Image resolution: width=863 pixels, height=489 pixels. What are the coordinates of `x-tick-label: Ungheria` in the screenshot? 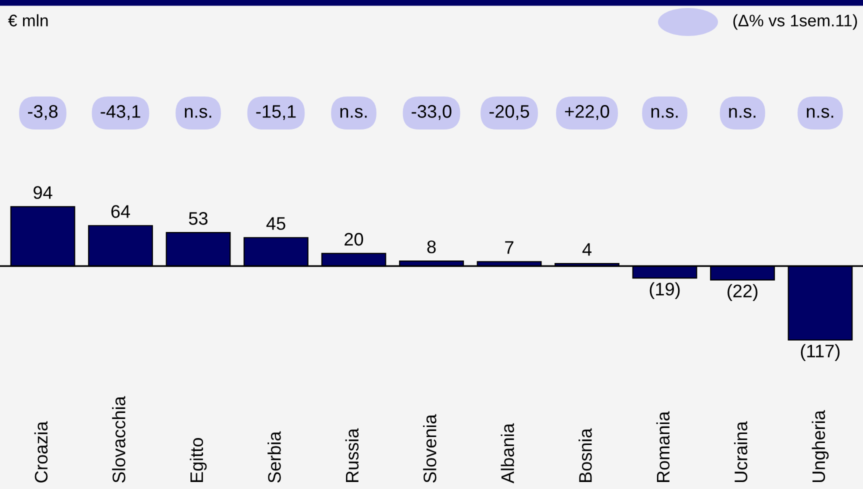 It's located at (820, 446).